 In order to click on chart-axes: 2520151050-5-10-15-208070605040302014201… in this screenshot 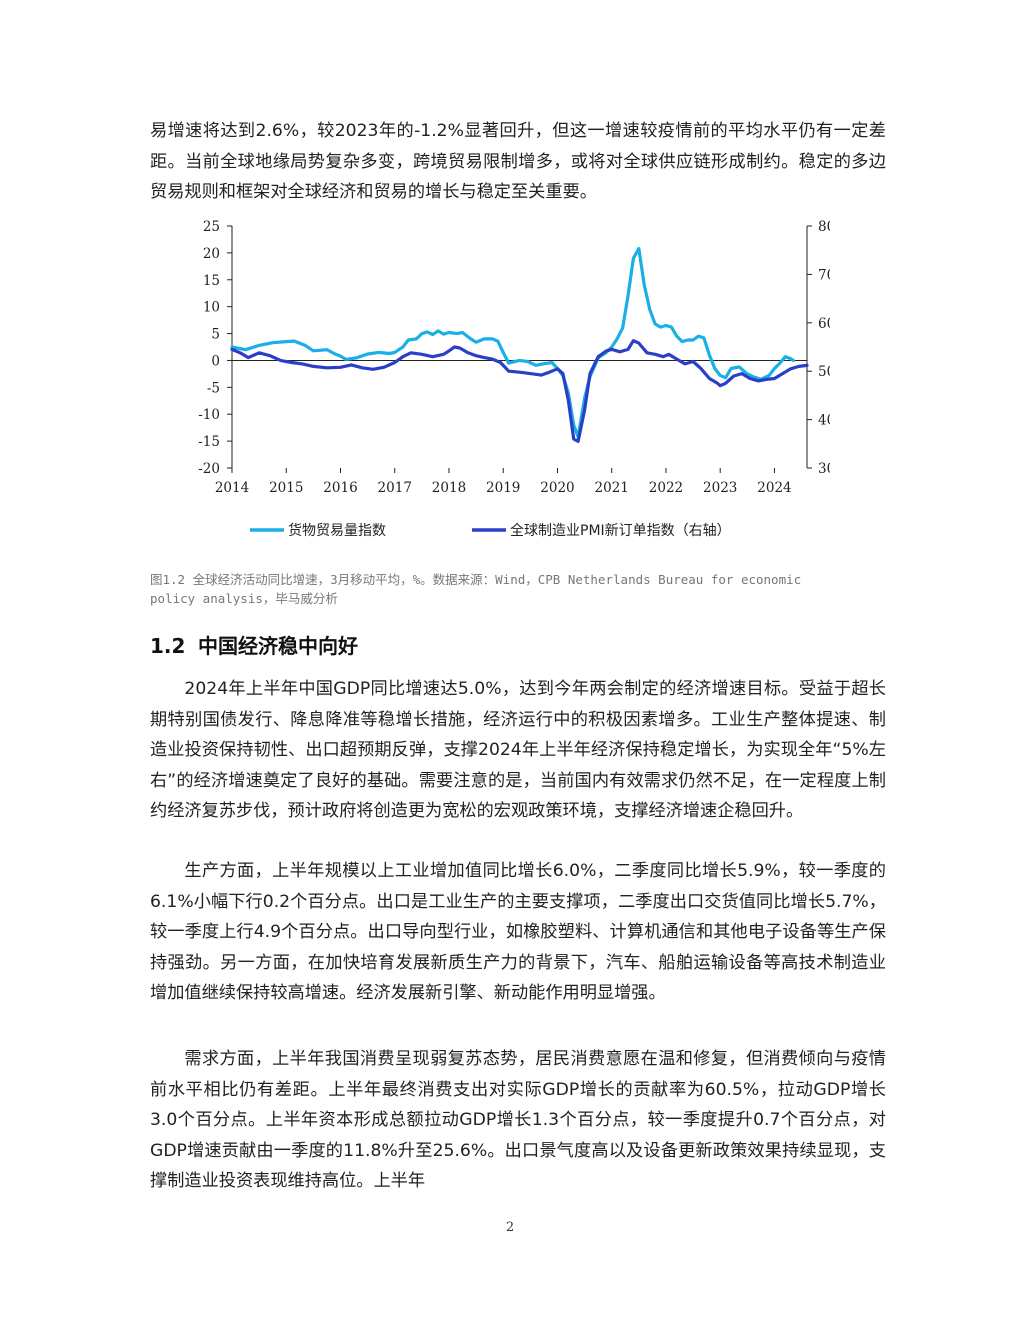, I will do `click(514, 357)`.